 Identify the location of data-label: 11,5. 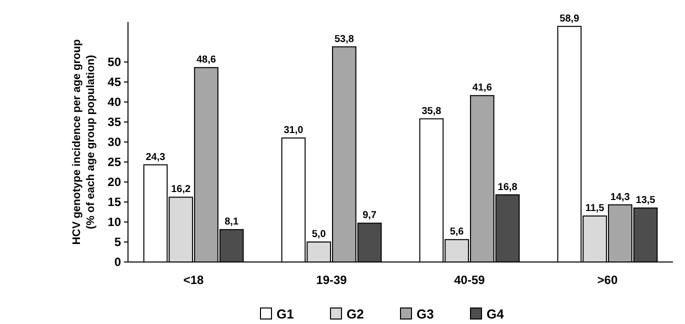
(595, 208).